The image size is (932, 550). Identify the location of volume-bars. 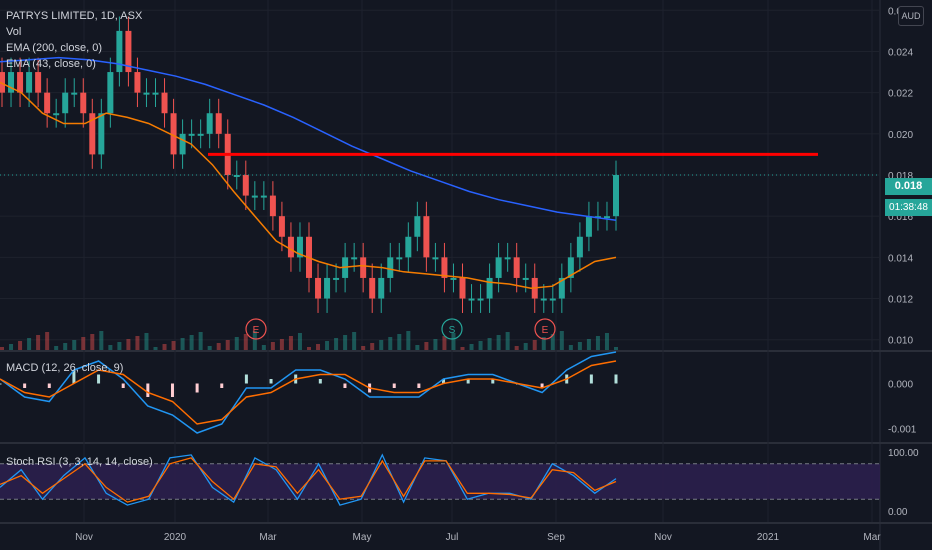
(309, 340).